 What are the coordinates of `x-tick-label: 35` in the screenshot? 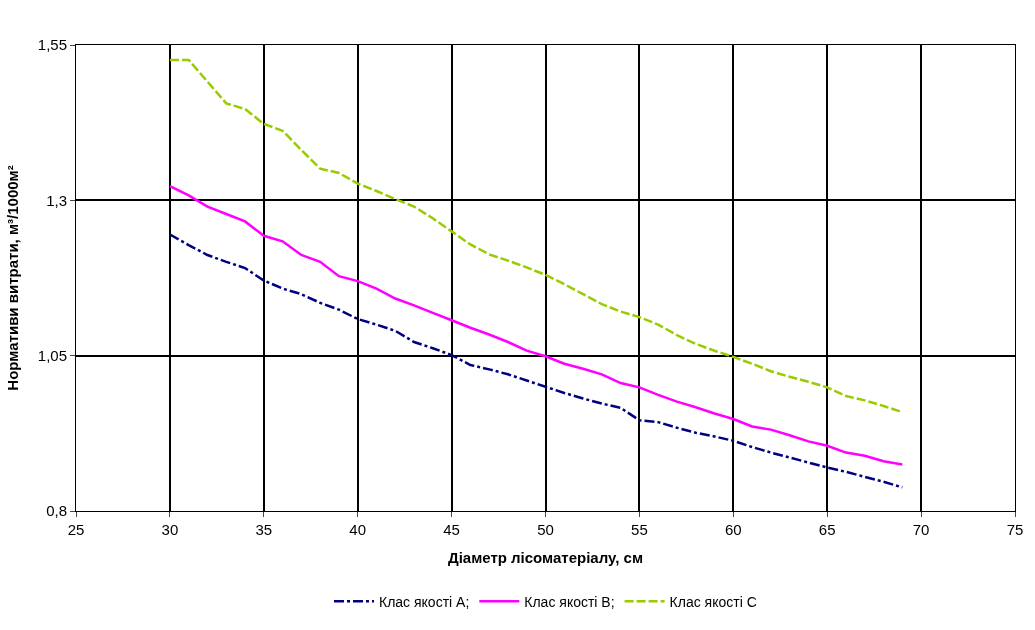 It's located at (264, 529).